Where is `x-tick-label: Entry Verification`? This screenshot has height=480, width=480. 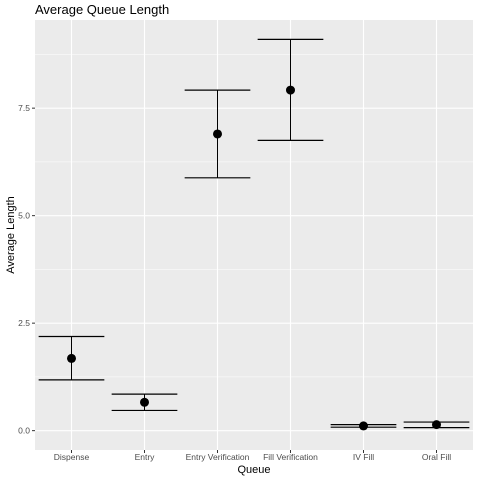 x-tick-label: Entry Verification is located at coordinates (218, 457).